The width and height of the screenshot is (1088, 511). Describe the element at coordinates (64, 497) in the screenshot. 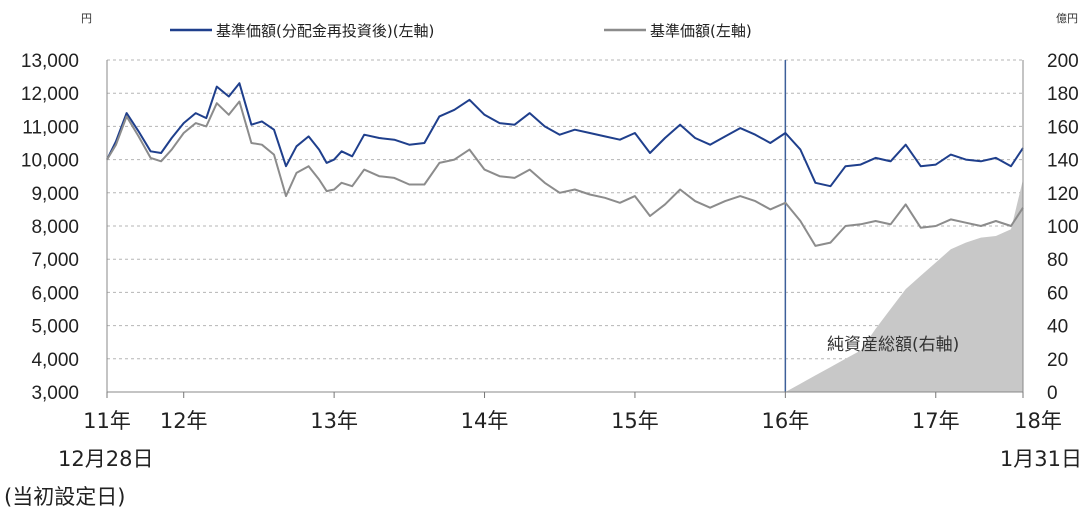

I see `x-tick-label: (当初設定日)` at that location.